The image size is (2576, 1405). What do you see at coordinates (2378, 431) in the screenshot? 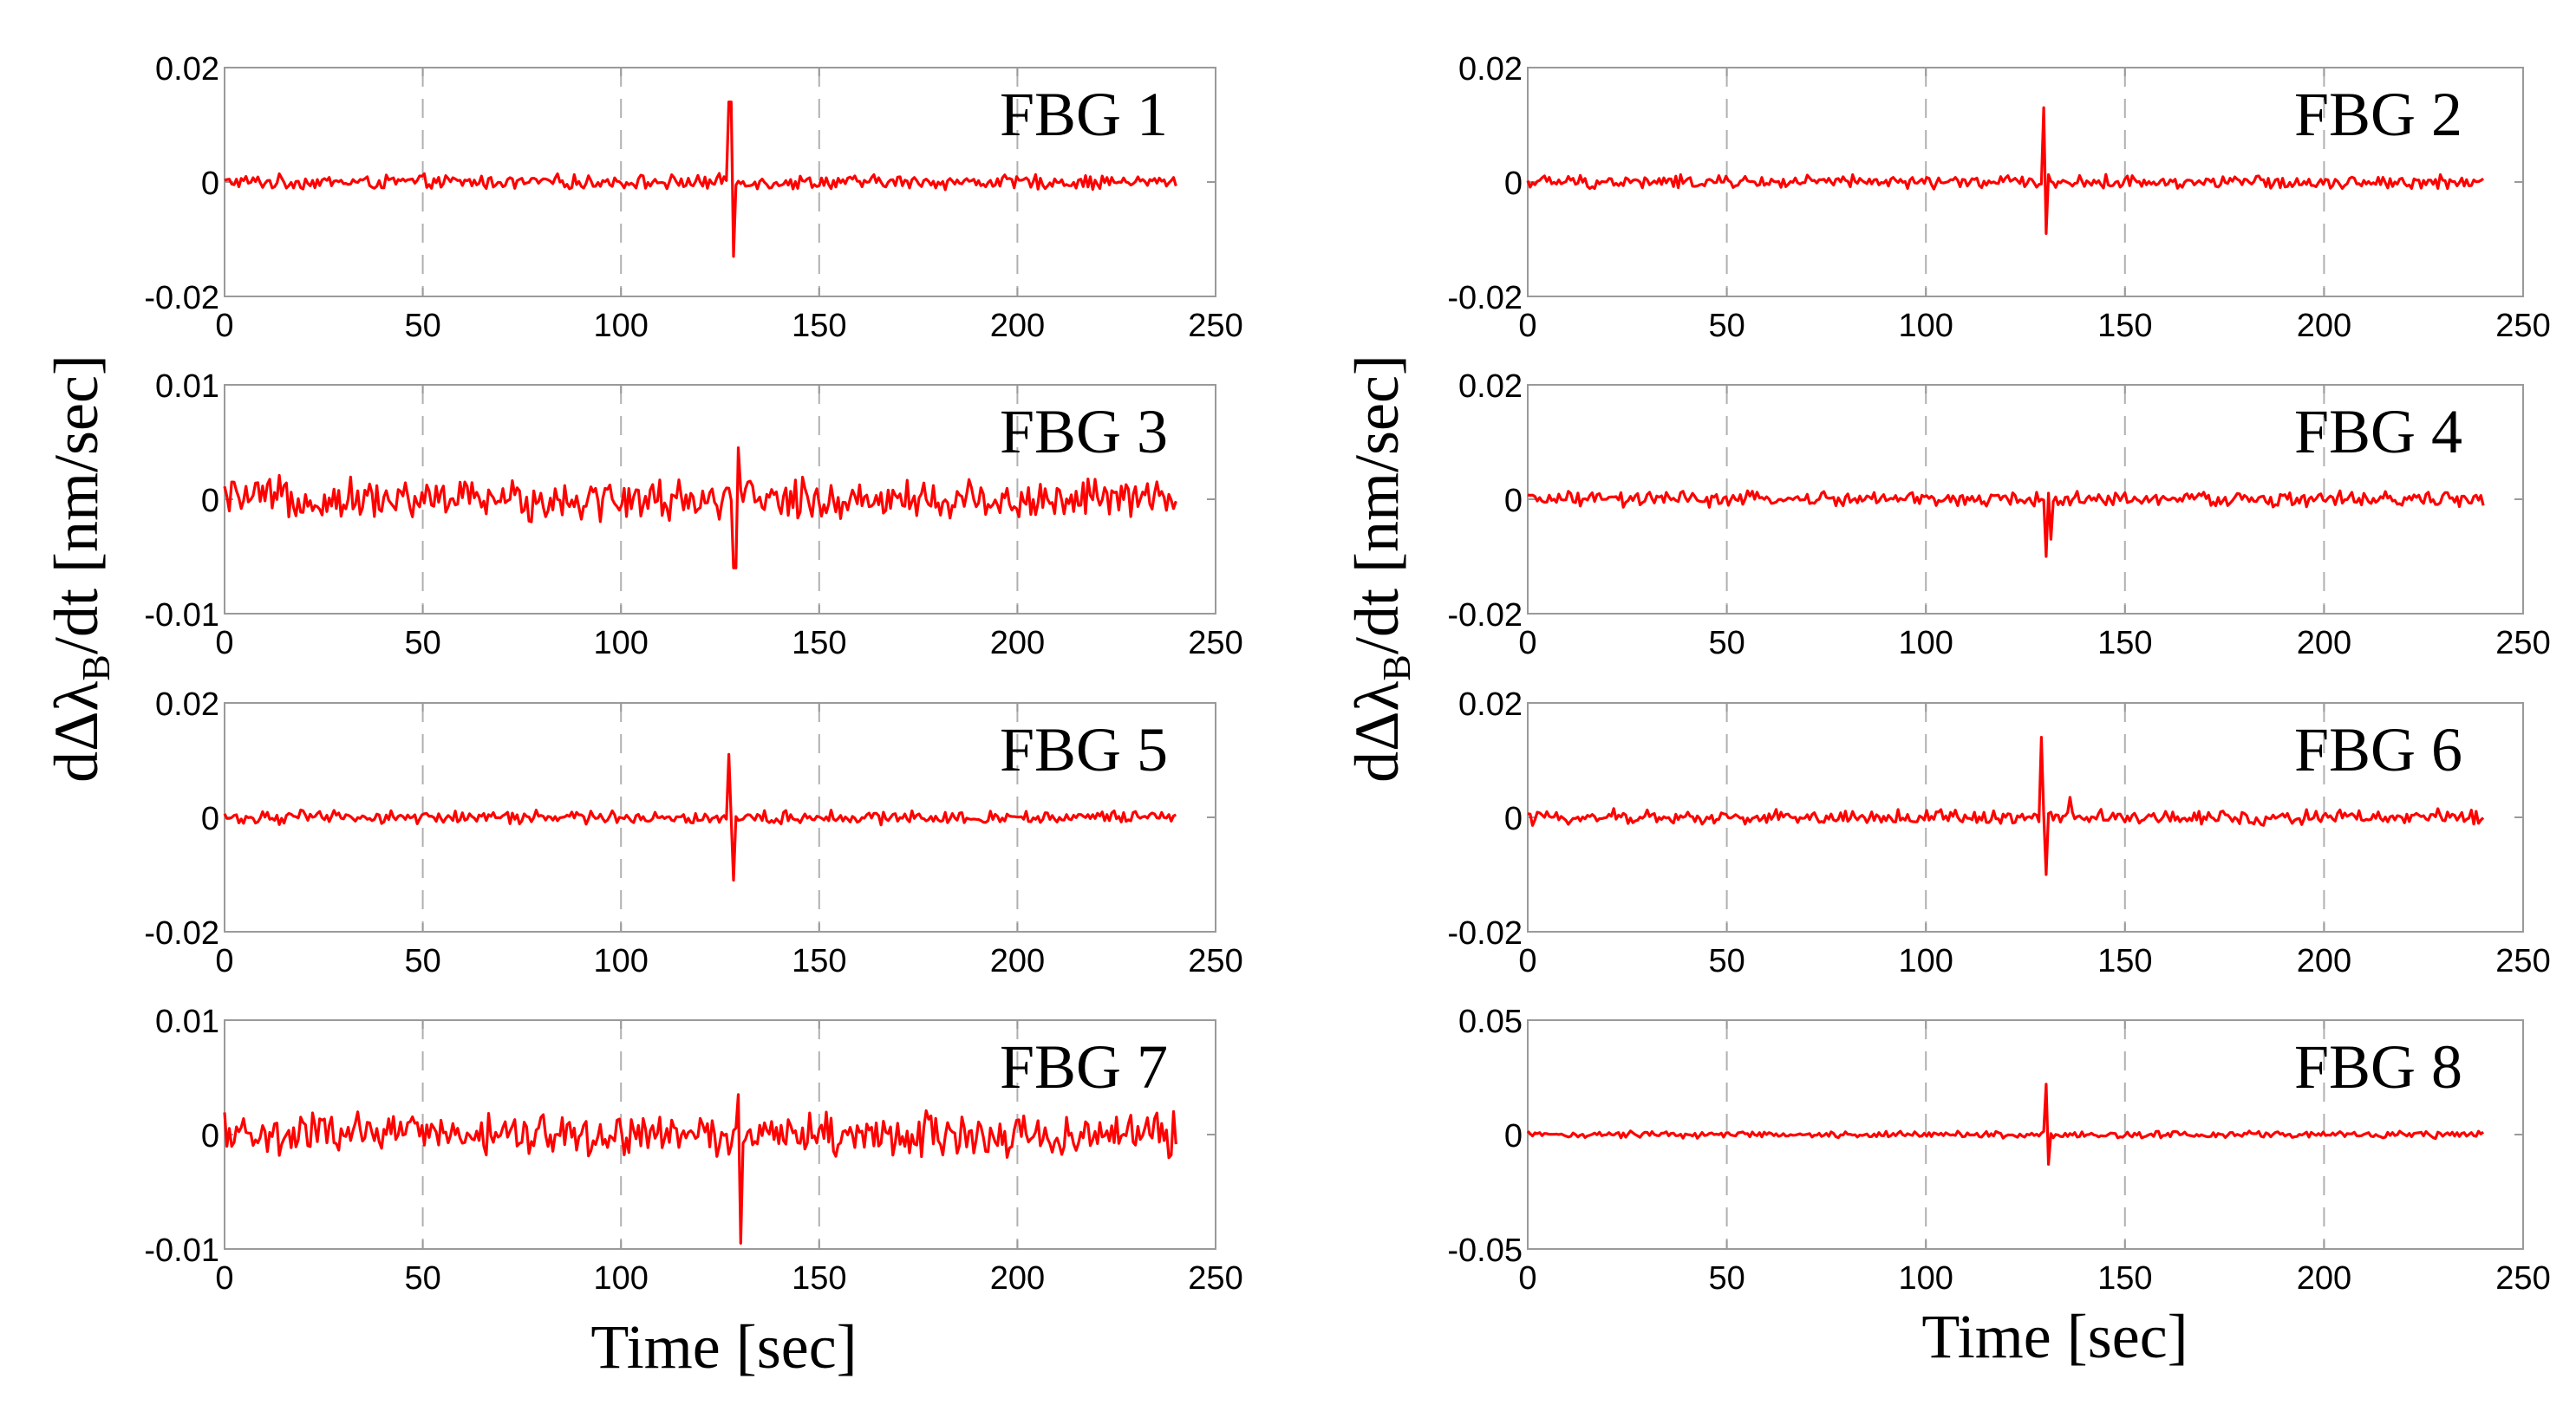
I see `panel-label: FBG 4` at bounding box center [2378, 431].